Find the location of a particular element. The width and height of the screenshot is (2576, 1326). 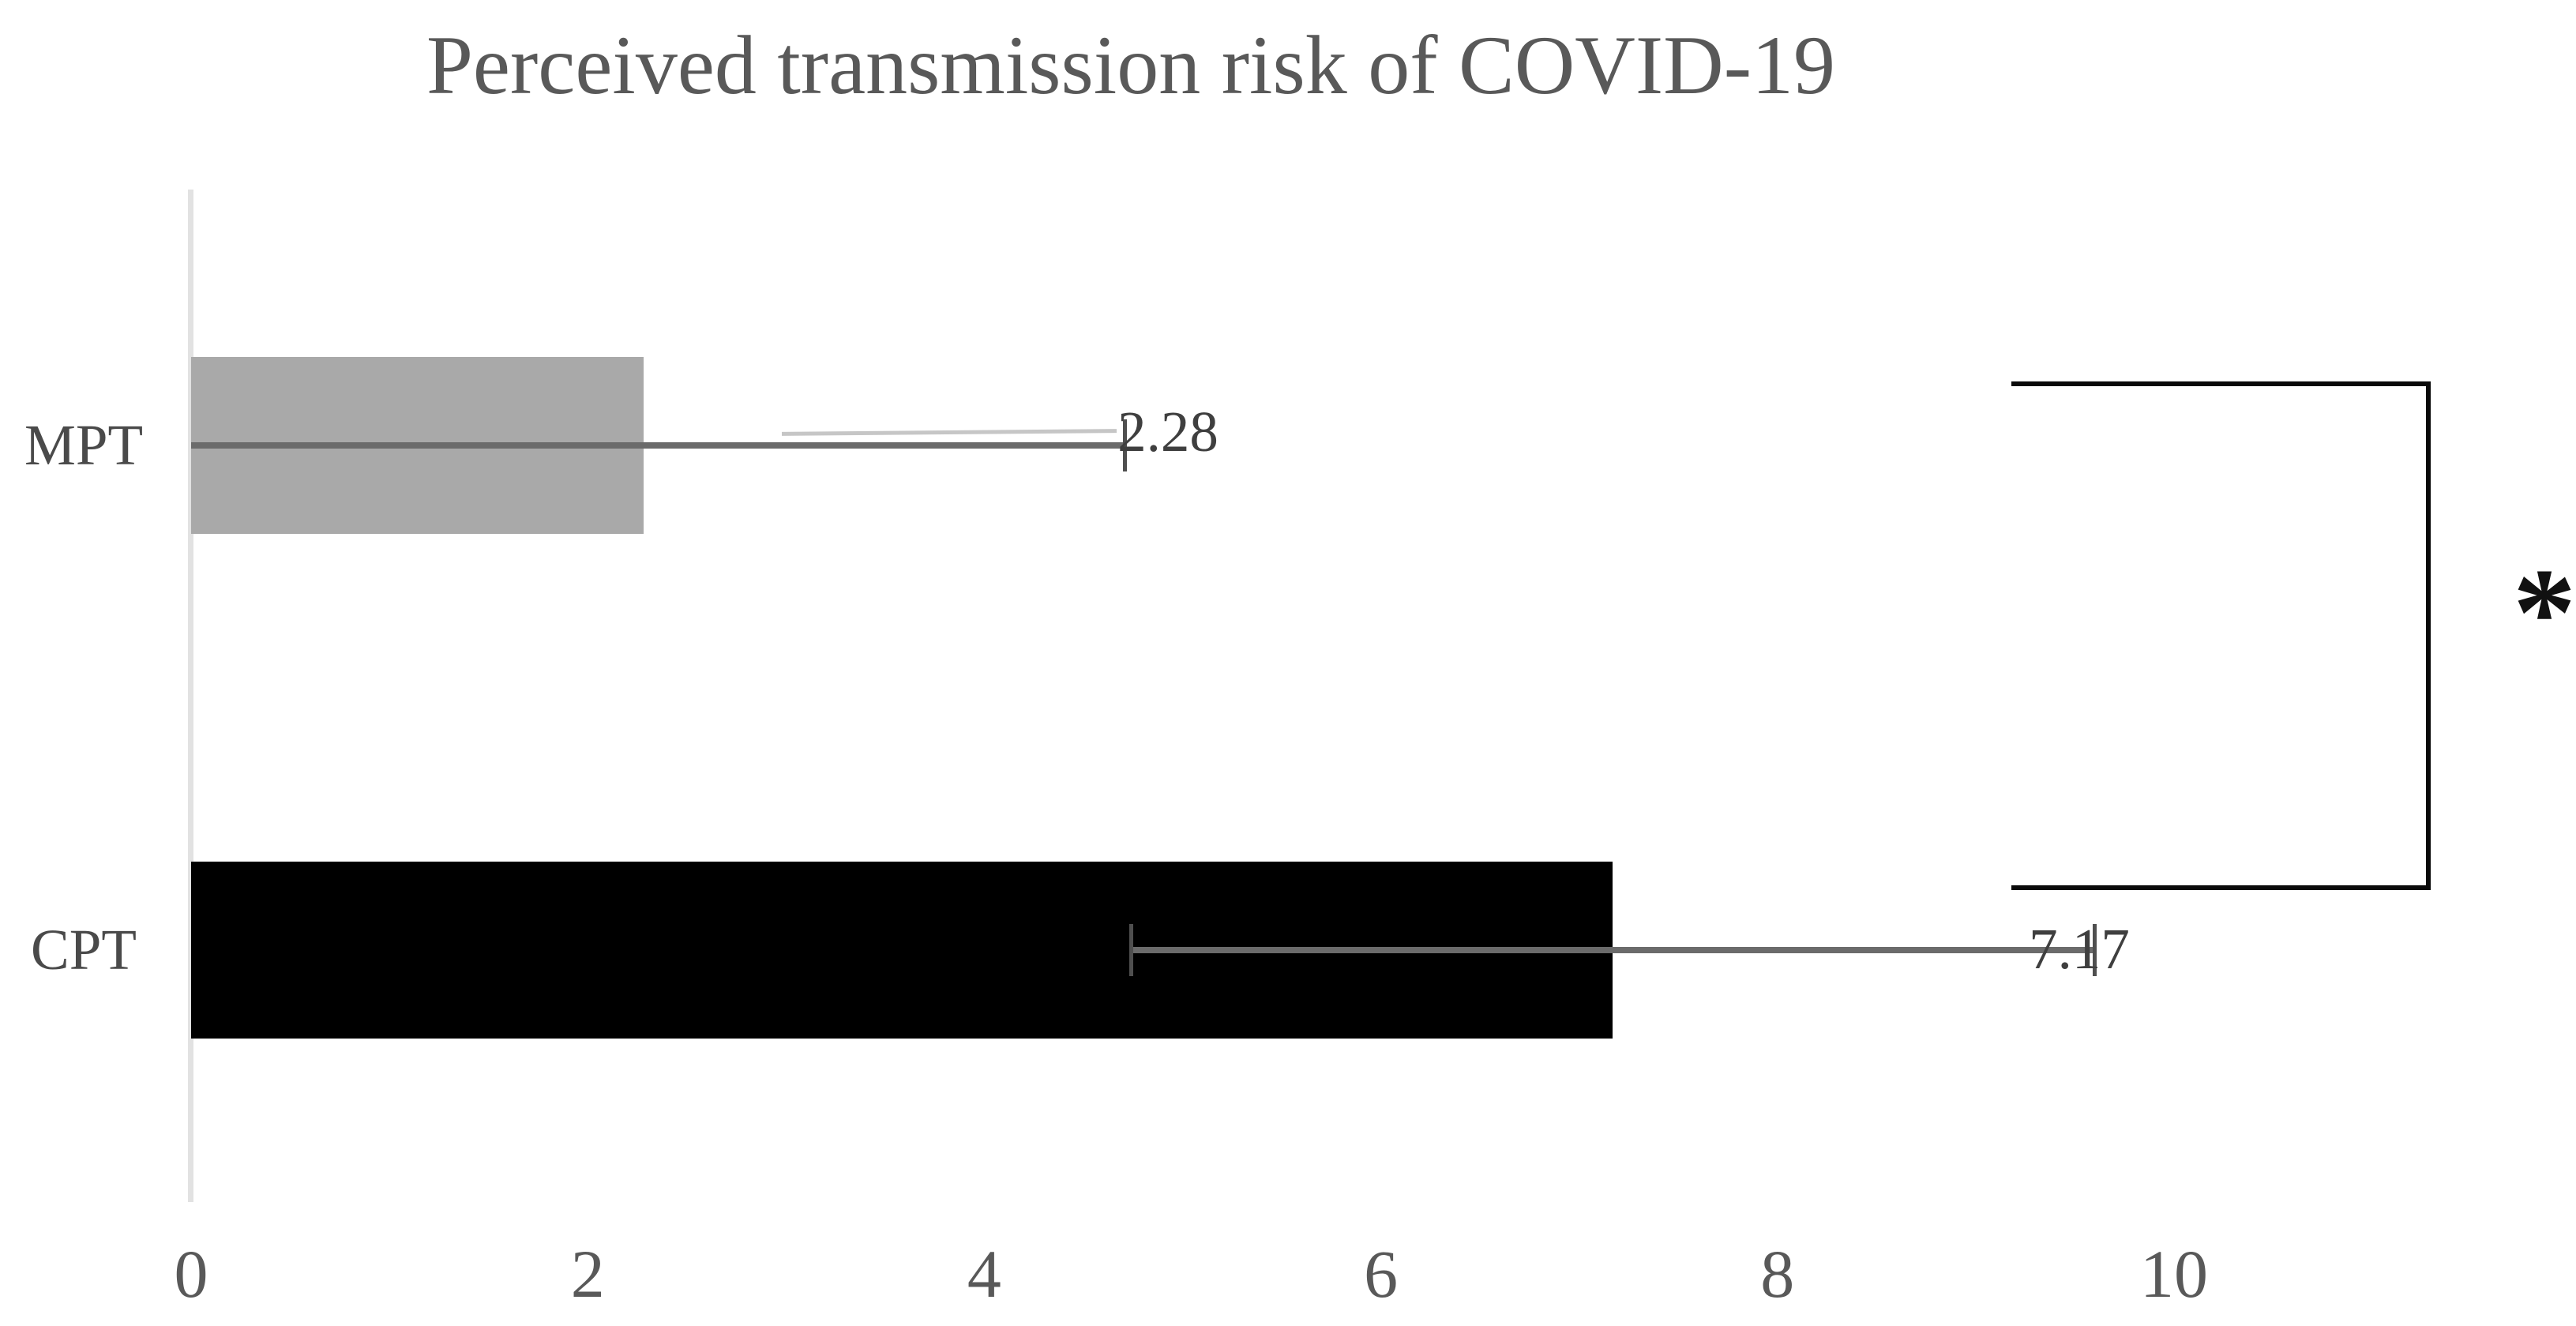

significance-asterisk: * is located at coordinates (2544, 612).